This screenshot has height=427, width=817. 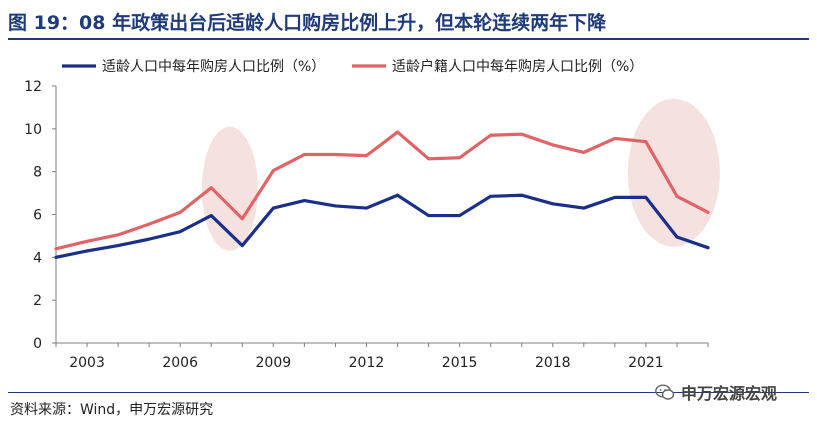 What do you see at coordinates (213, 67) in the screenshot?
I see `legend-label: 适龄人口中每年购房人口比例（%）` at bounding box center [213, 67].